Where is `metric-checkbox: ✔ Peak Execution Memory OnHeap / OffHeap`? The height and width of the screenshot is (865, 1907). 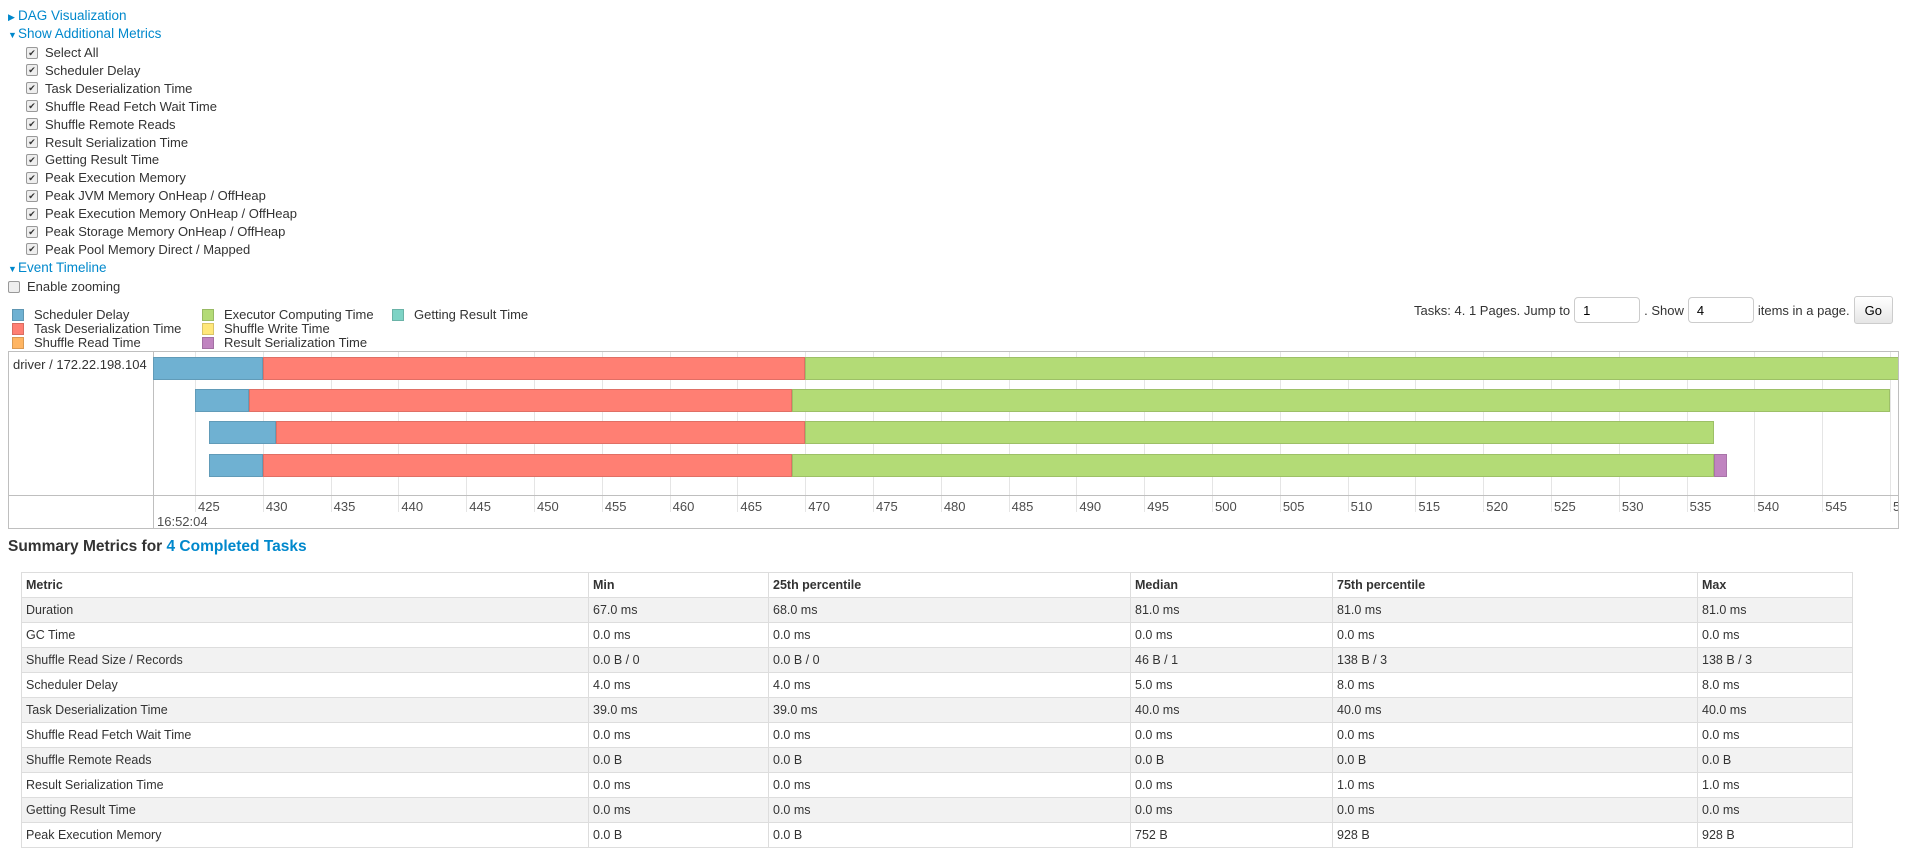
metric-checkbox: ✔ Peak Execution Memory OnHeap / OffHeap is located at coordinates (161, 213).